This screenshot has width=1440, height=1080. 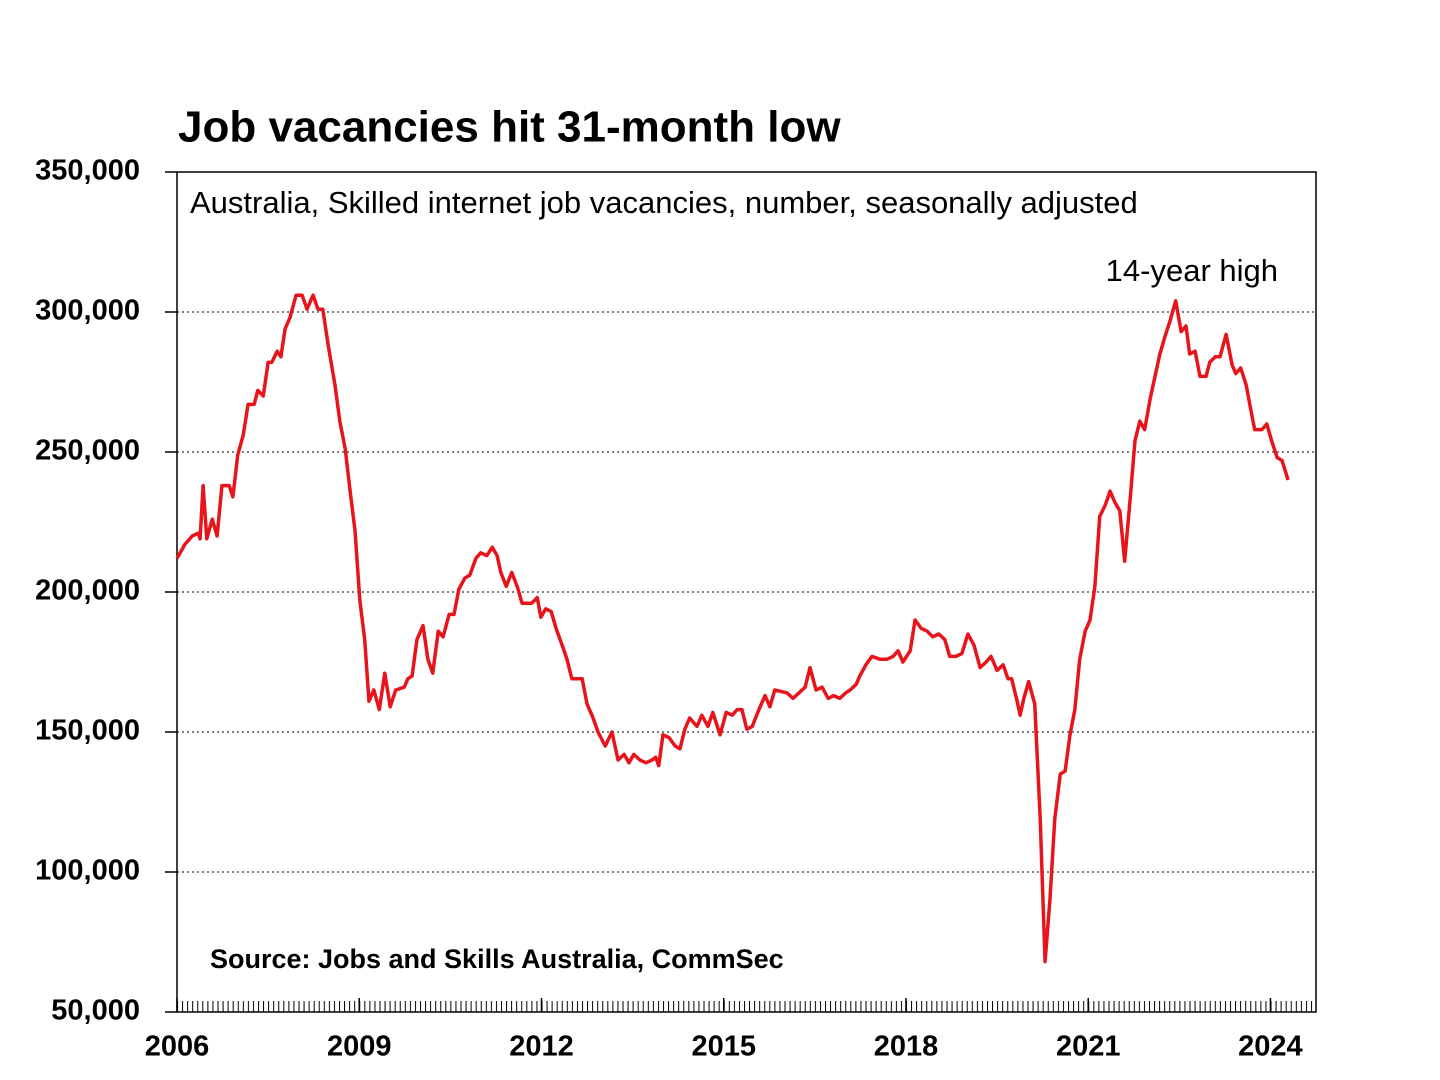 I want to click on y-tick-label: 150,000, so click(x=87, y=731).